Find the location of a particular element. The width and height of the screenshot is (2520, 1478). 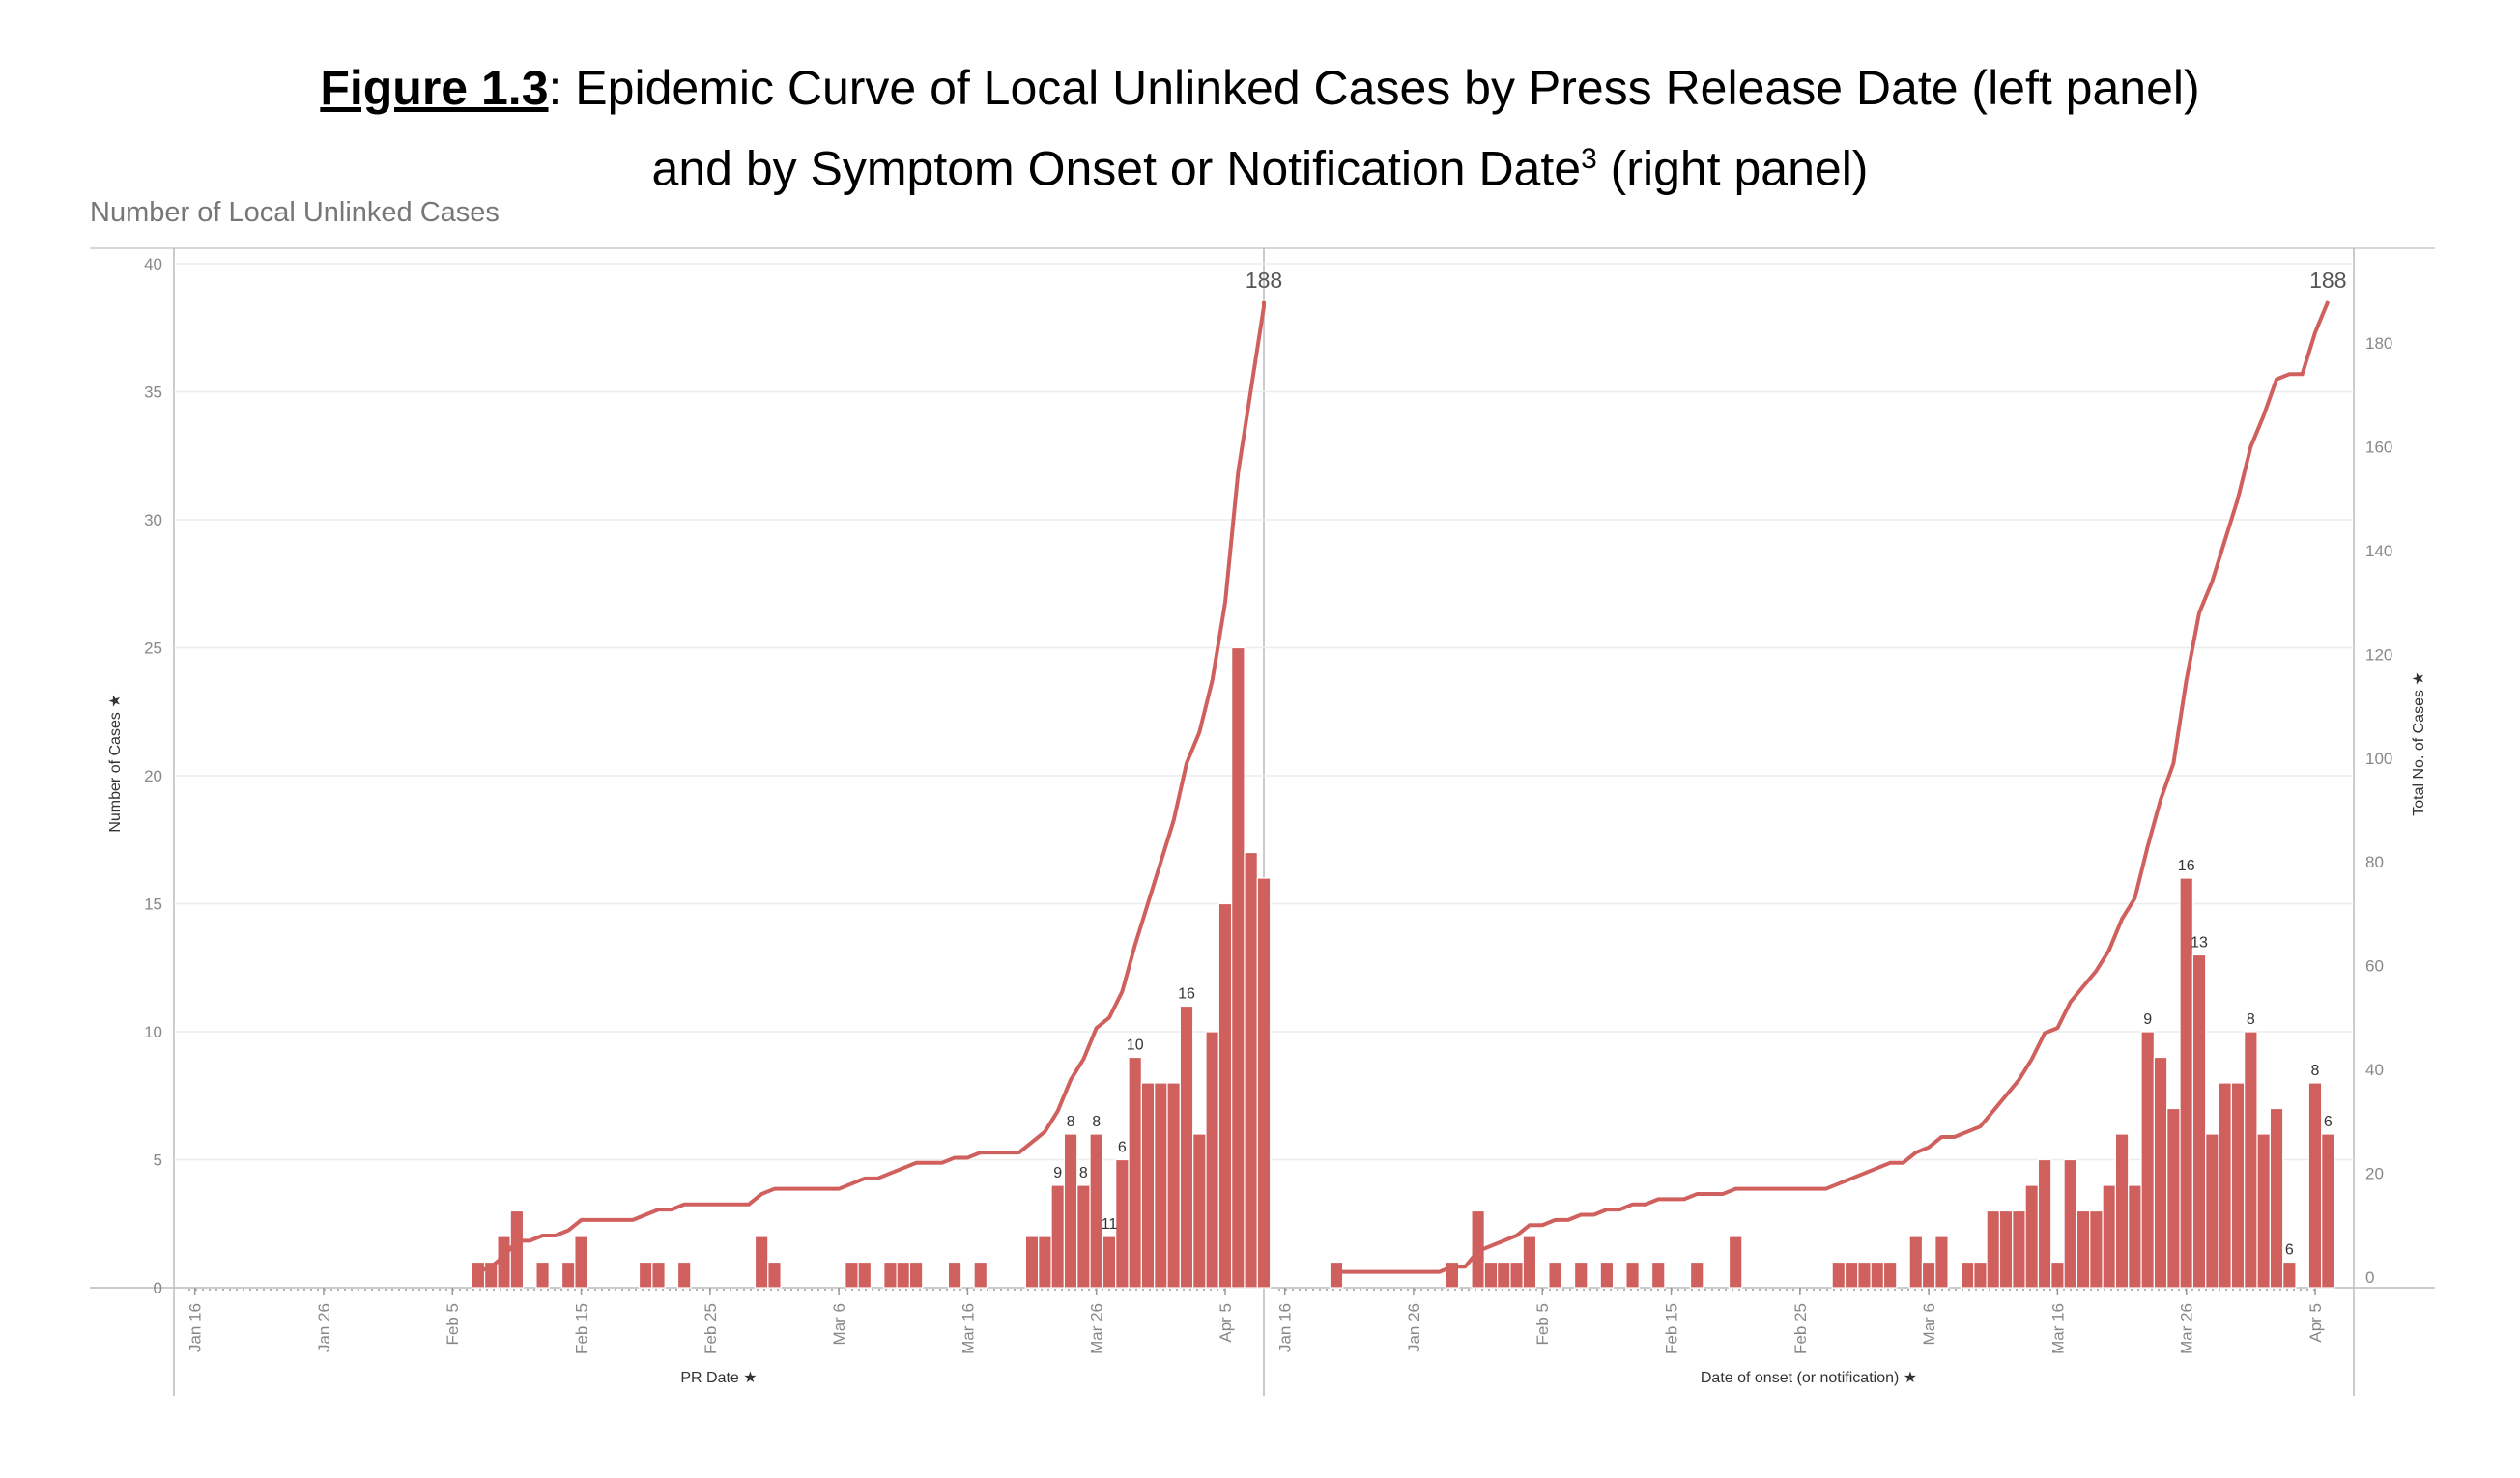

y2-tick-label: 120 is located at coordinates (2378, 654).